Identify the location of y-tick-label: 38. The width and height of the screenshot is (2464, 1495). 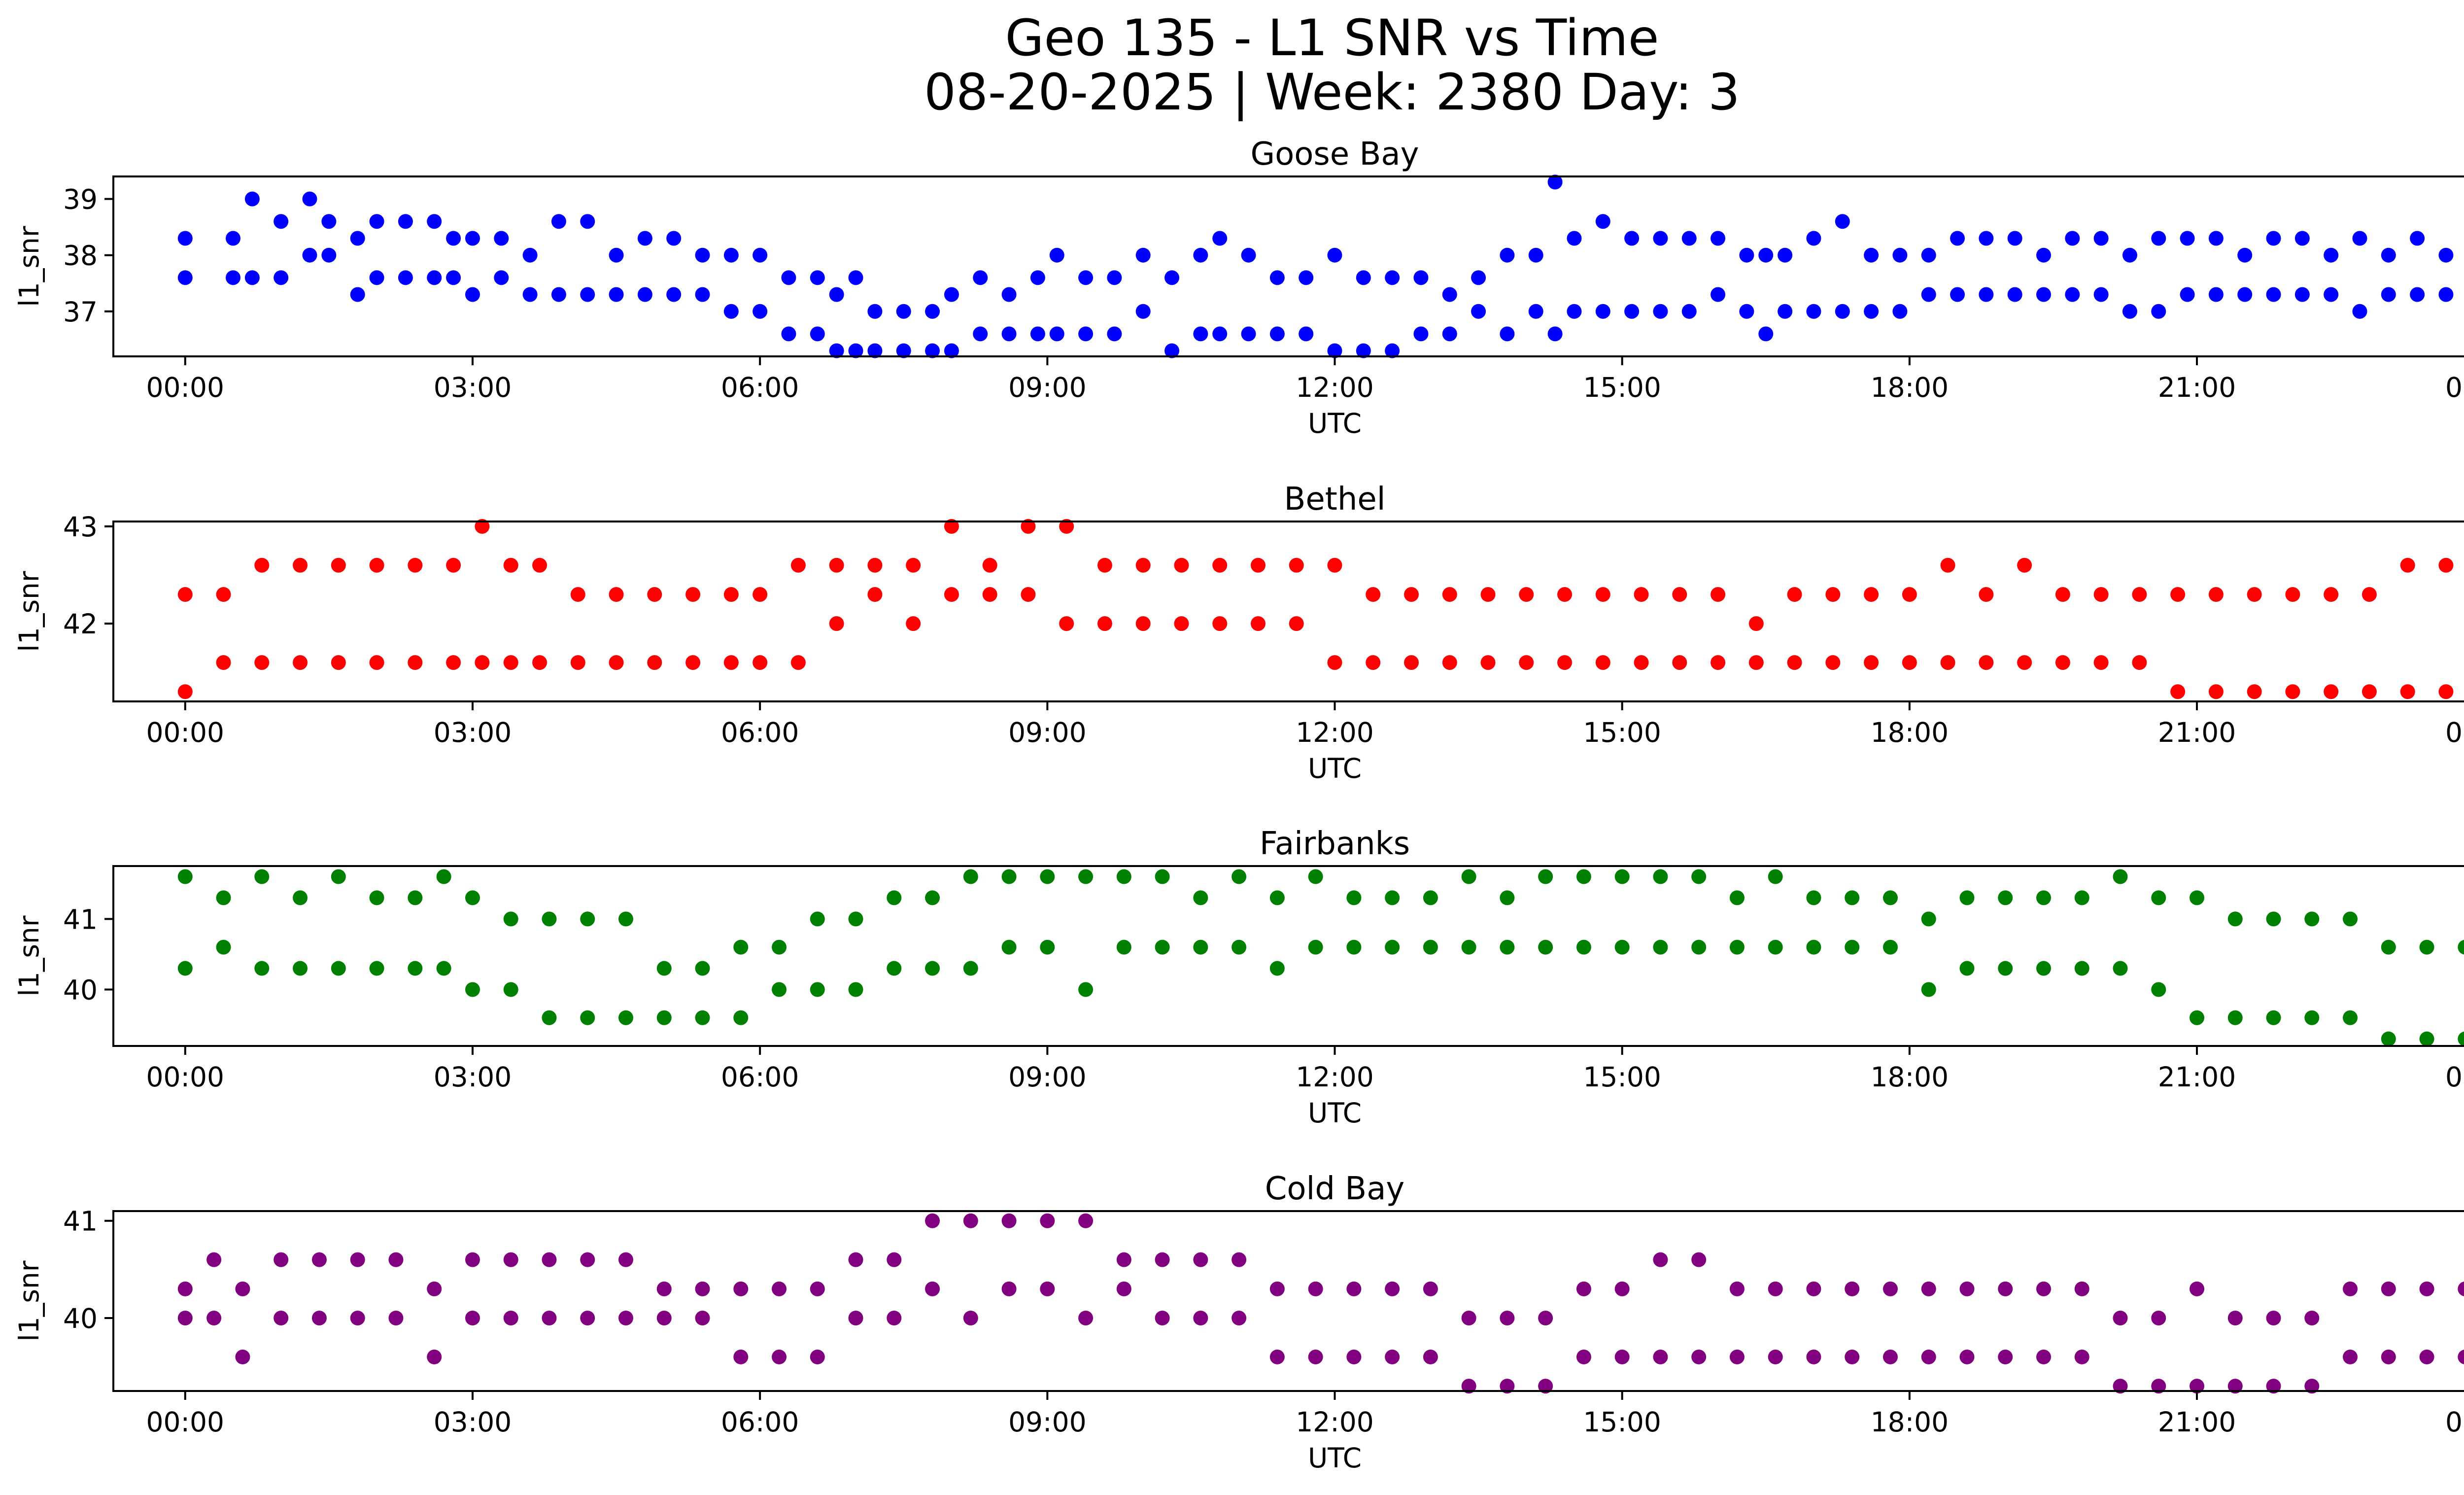
(80, 256).